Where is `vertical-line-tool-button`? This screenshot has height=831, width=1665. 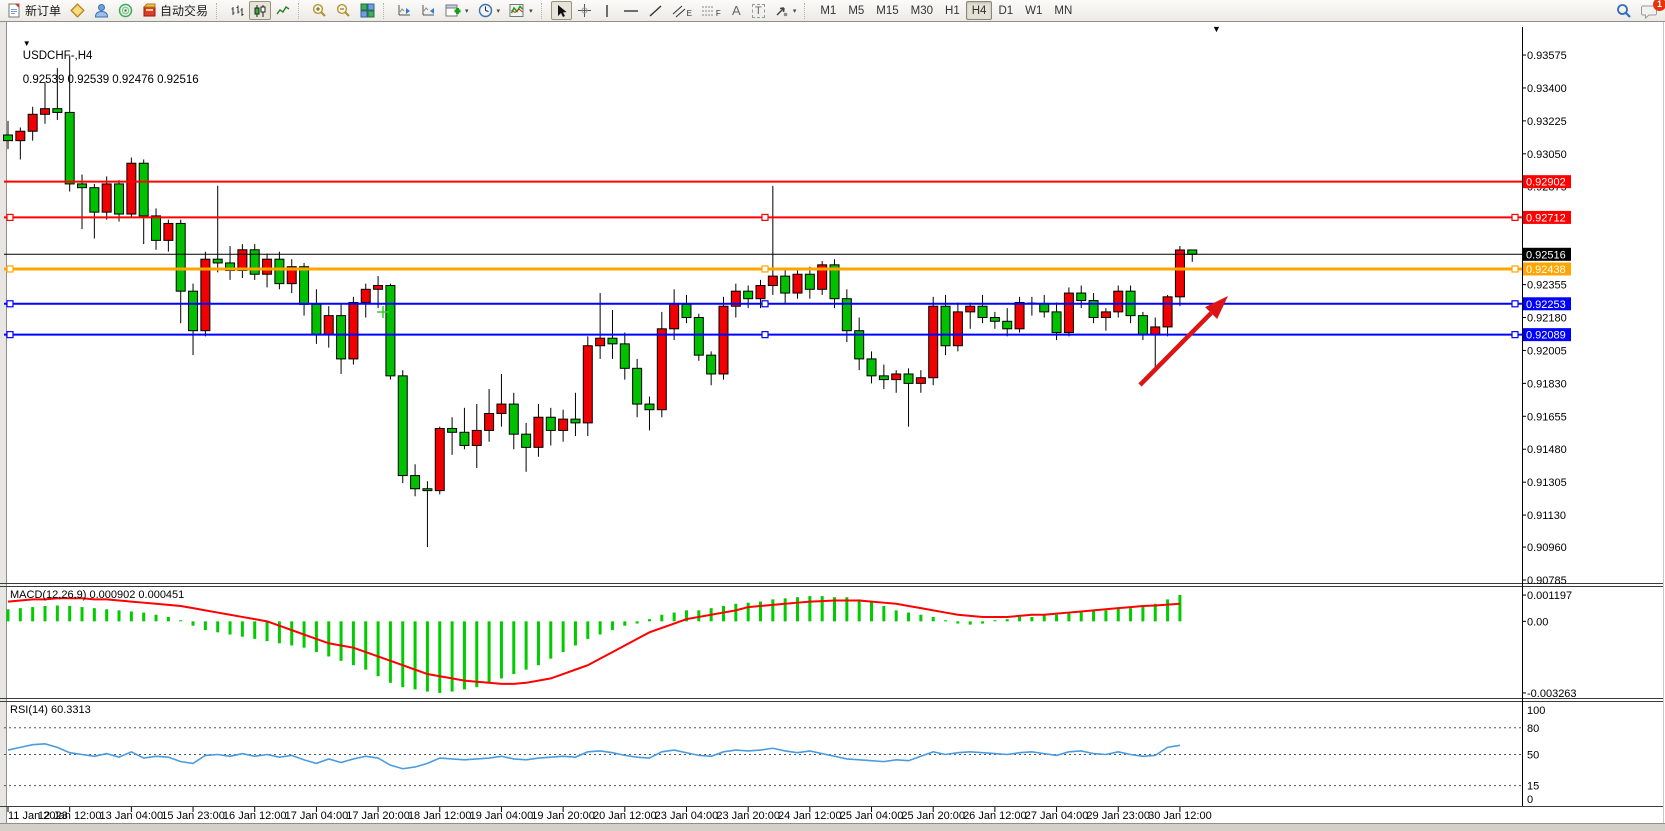 vertical-line-tool-button is located at coordinates (607, 10).